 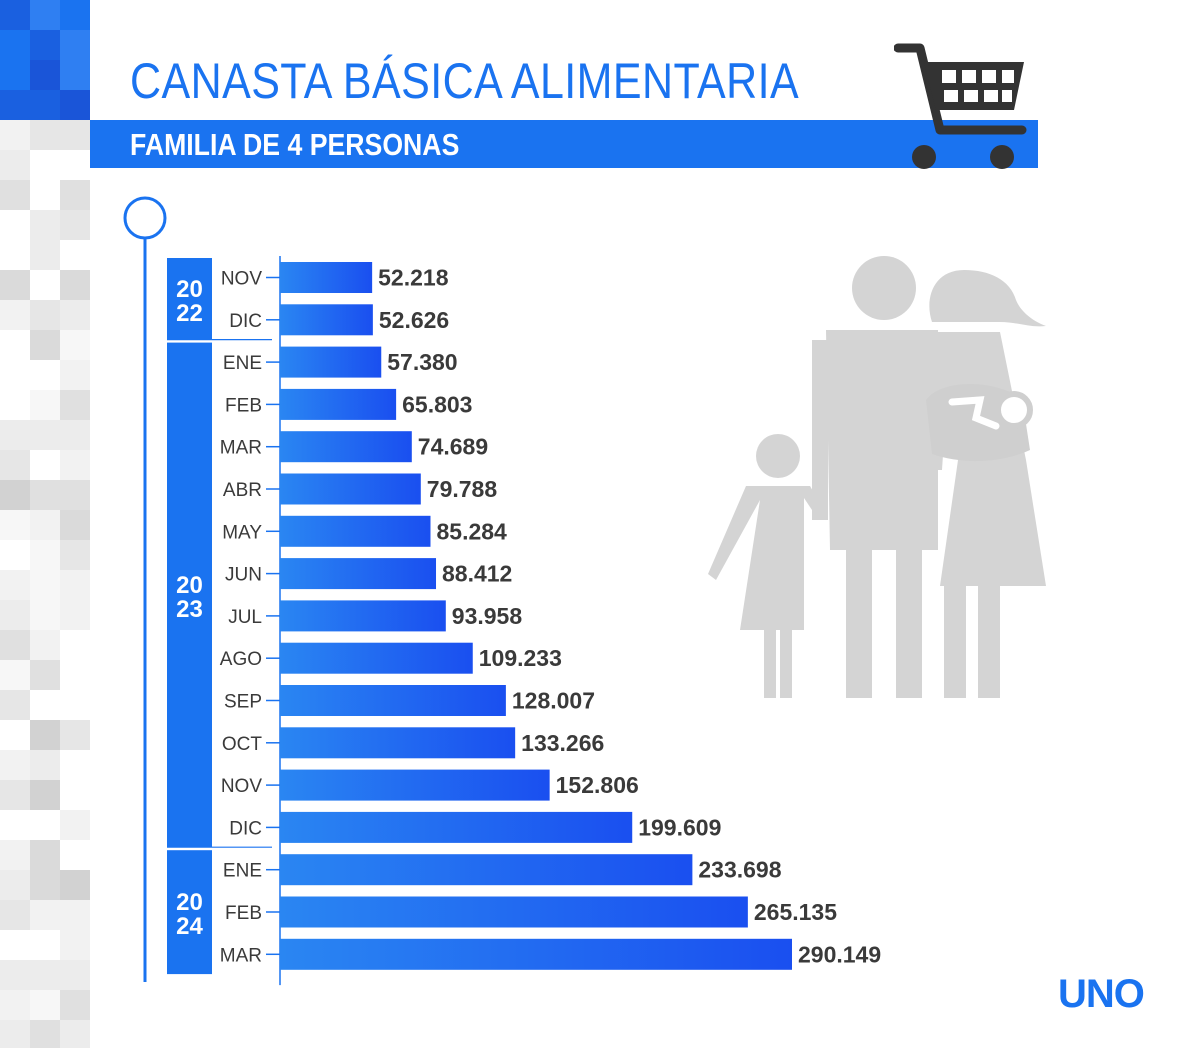 I want to click on month-tick-label: JUN, so click(x=243, y=575).